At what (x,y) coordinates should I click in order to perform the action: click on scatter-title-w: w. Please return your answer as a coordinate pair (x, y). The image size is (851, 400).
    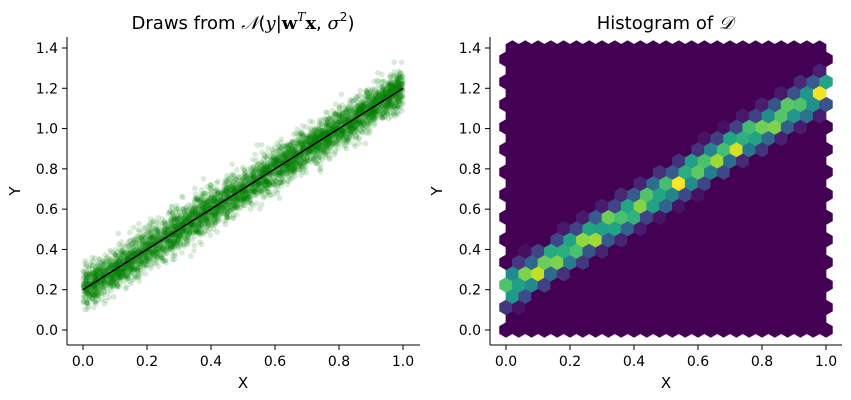
    Looking at the image, I should click on (289, 23).